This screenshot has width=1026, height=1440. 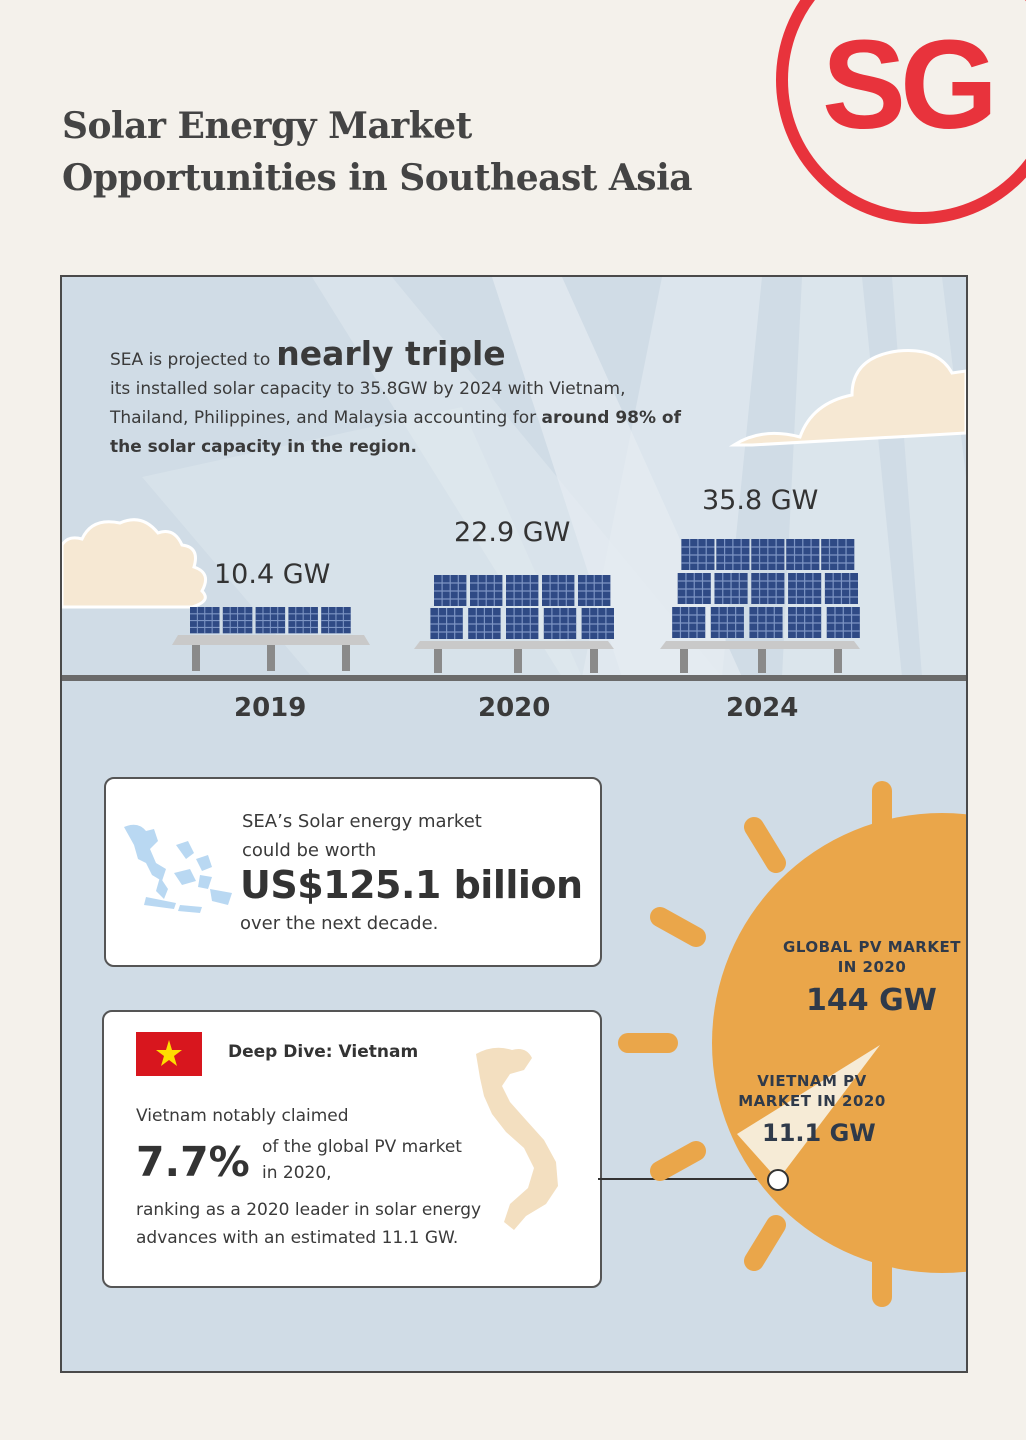 What do you see at coordinates (190, 360) in the screenshot?
I see `headline-intro: SEA is projected to` at bounding box center [190, 360].